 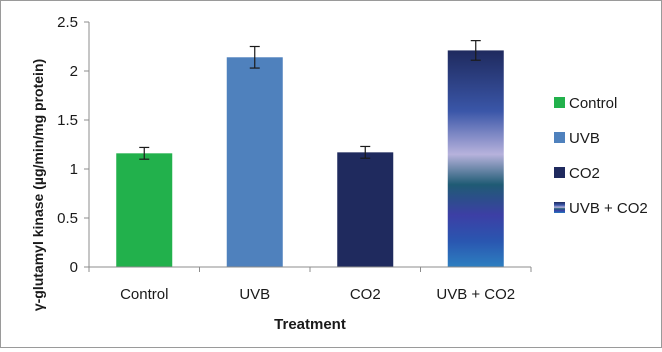 What do you see at coordinates (584, 173) in the screenshot?
I see `legend-label: CO2` at bounding box center [584, 173].